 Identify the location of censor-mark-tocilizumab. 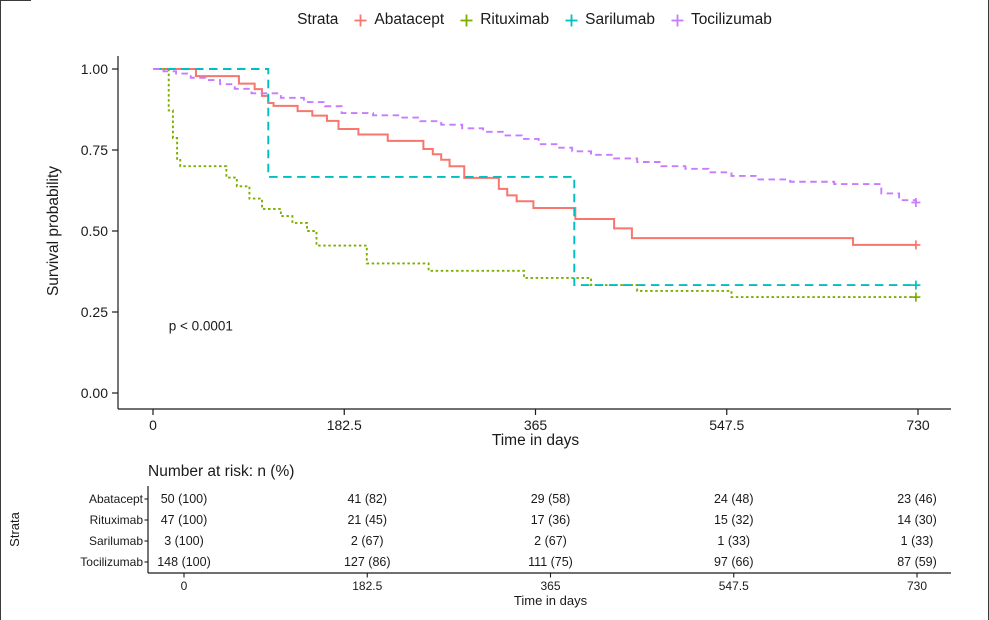
(916, 202).